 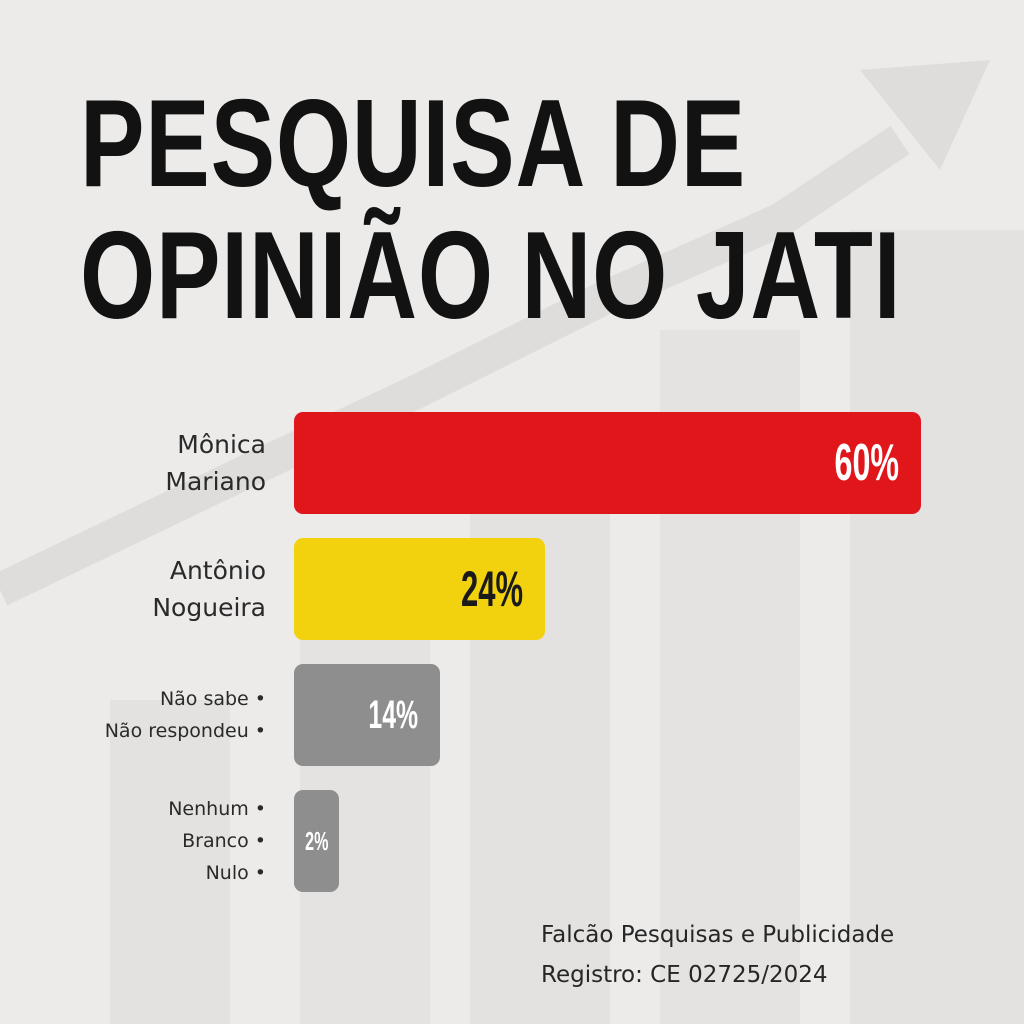 I want to click on footer-source: Falcão Pesquisas e Publicidade, so click(x=718, y=935).